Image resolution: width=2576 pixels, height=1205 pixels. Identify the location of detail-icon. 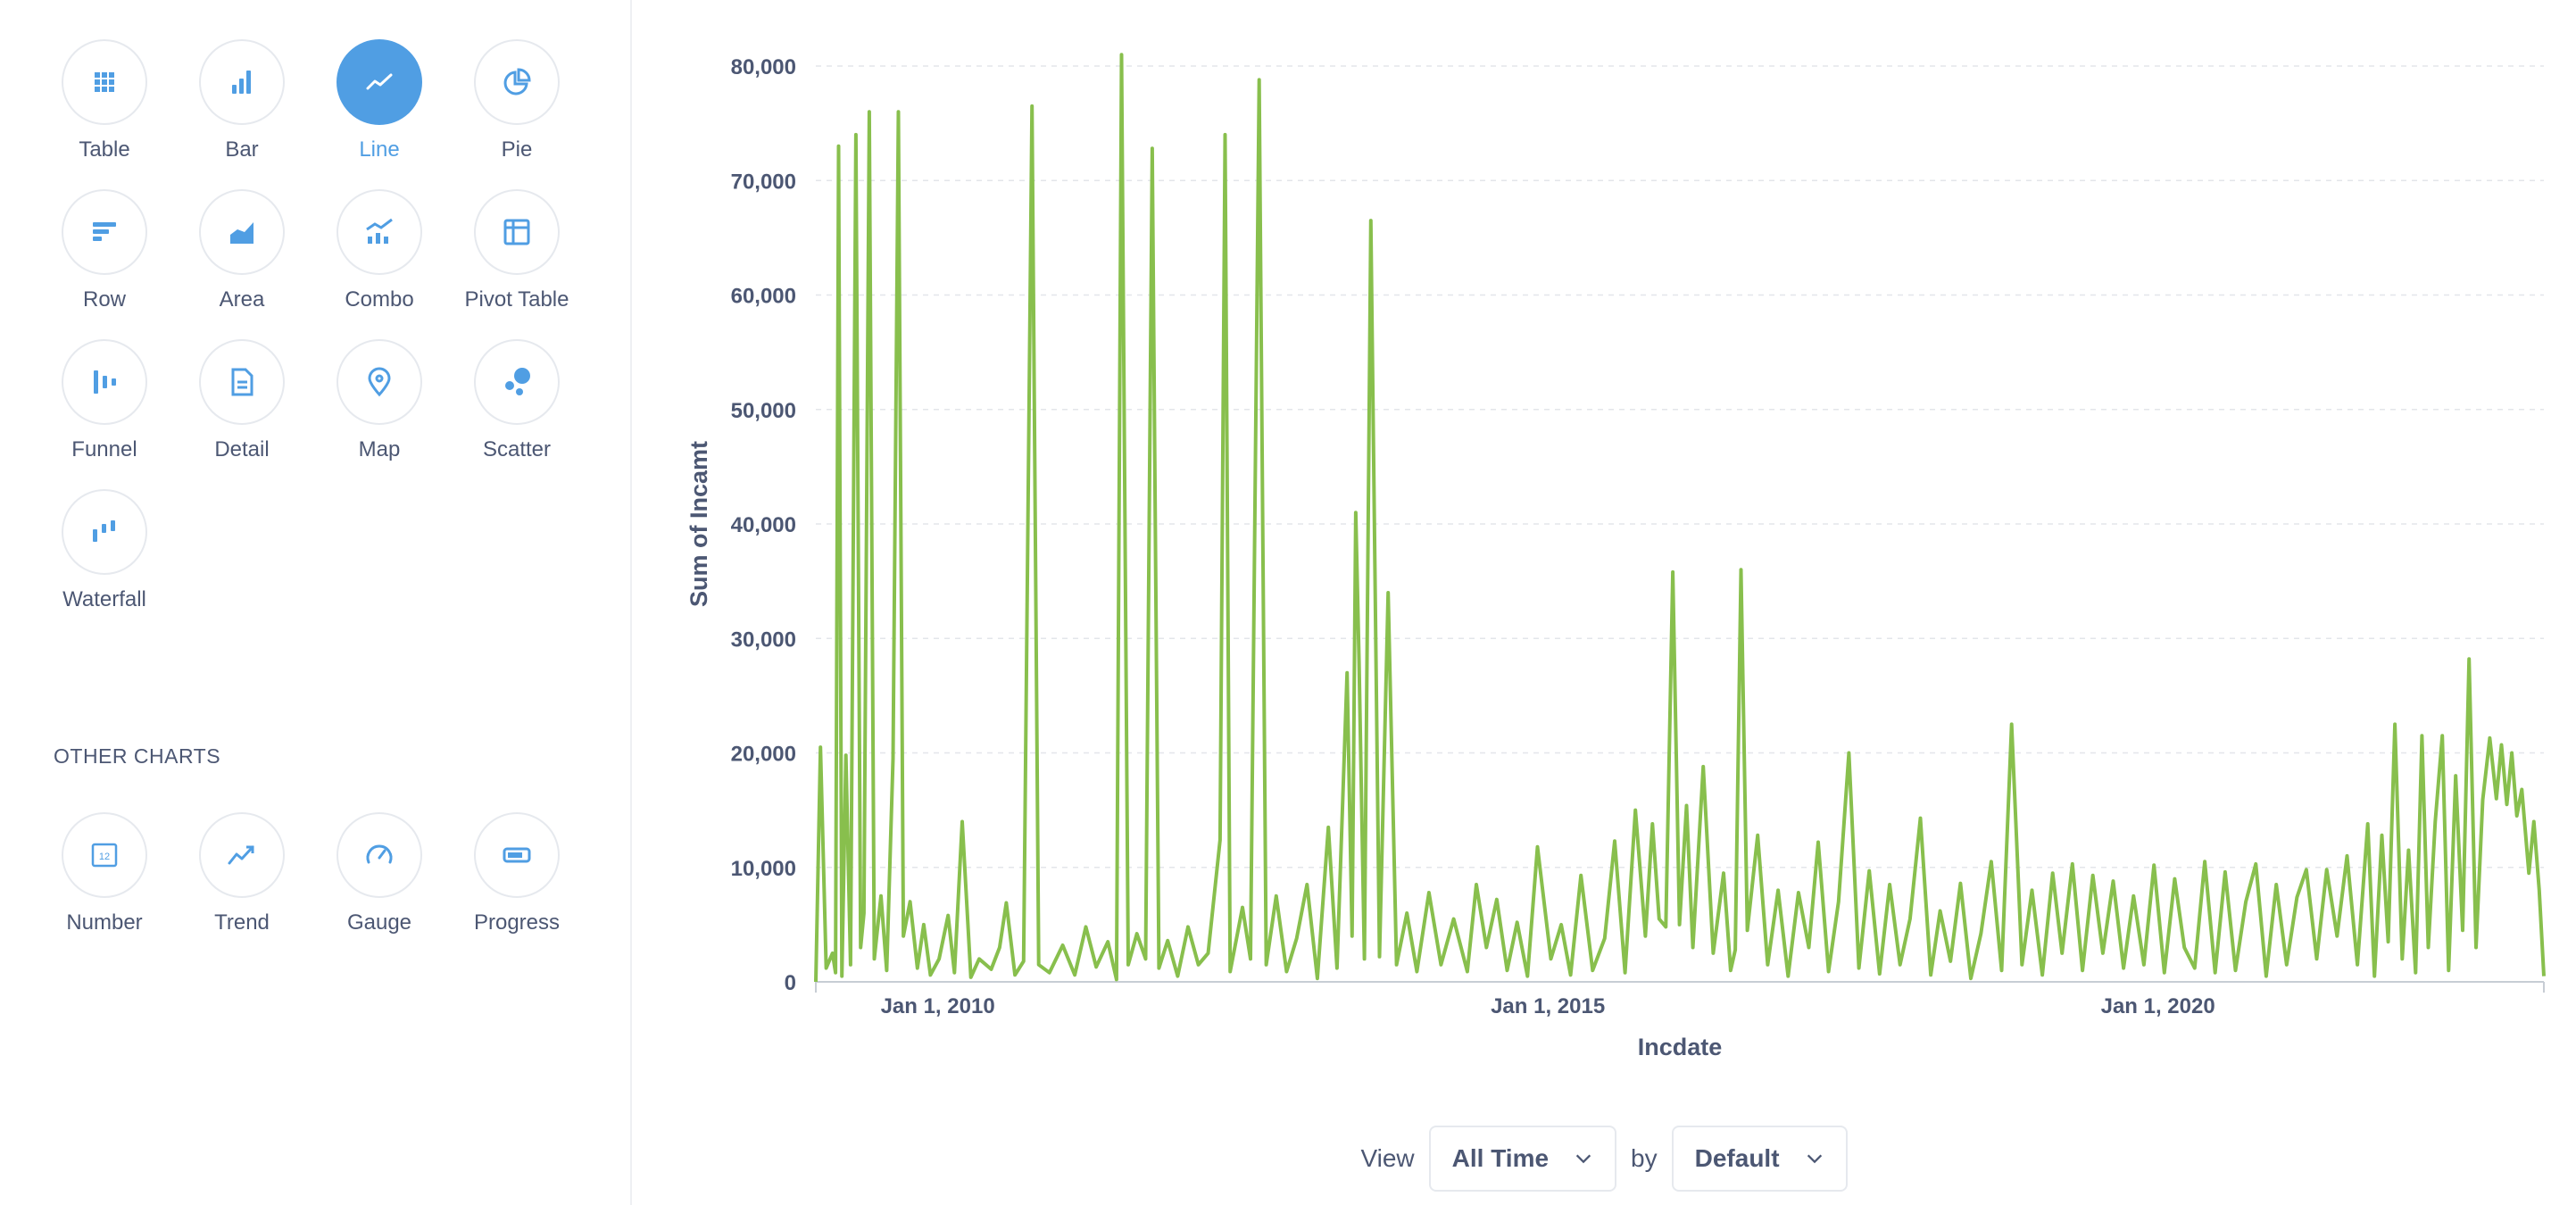
(242, 382).